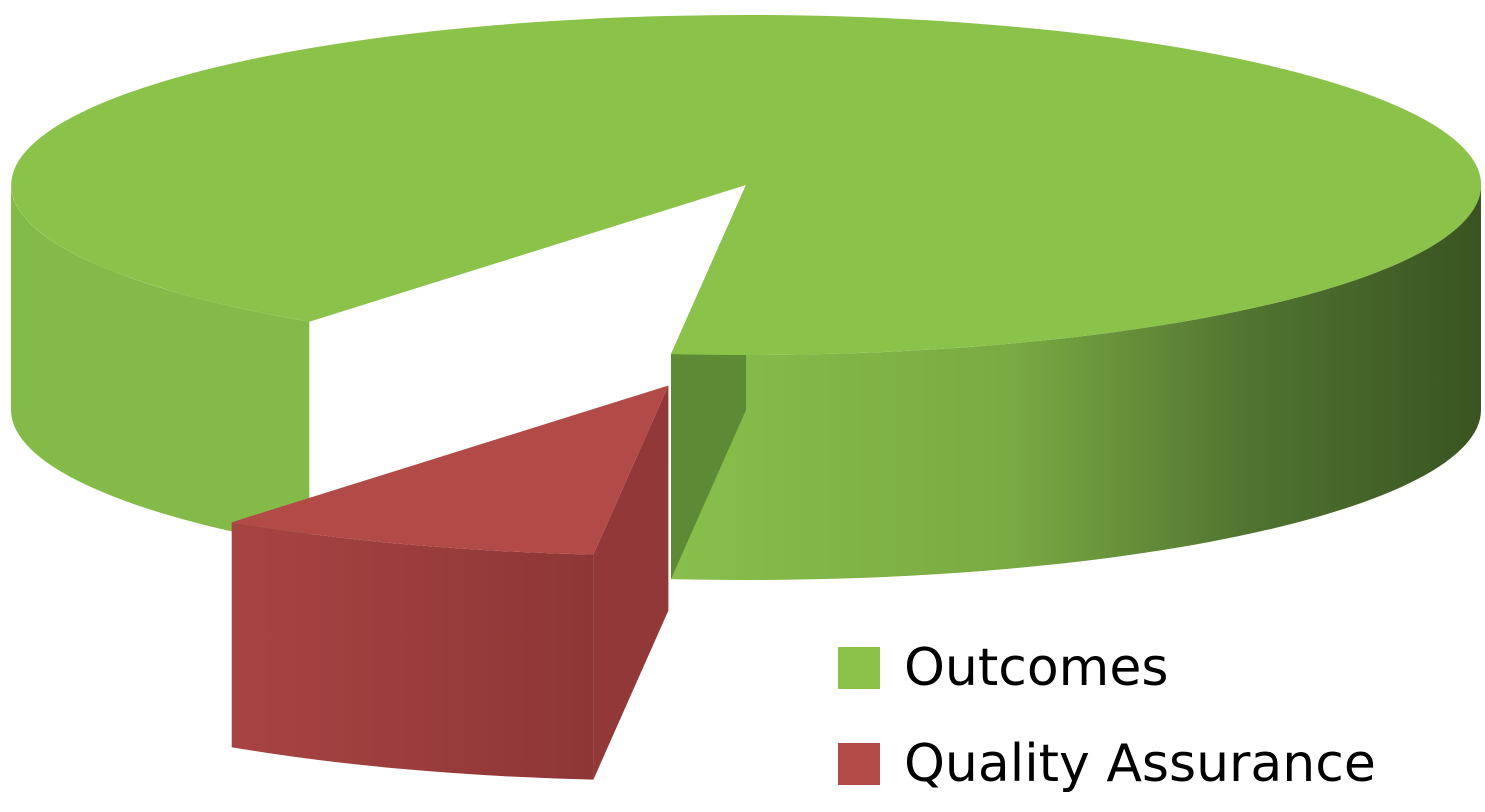 The width and height of the screenshot is (1485, 812). I want to click on pie-slice-outcomes-side-left, so click(160, 366).